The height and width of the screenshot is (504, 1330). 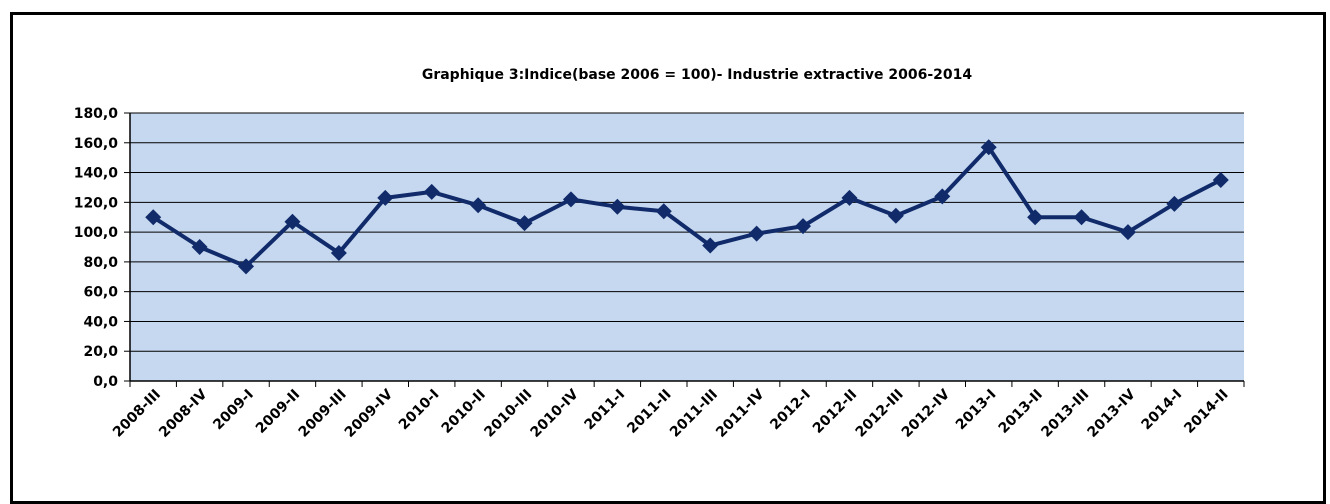 What do you see at coordinates (96, 233) in the screenshot?
I see `y-tick-label: 100,0` at bounding box center [96, 233].